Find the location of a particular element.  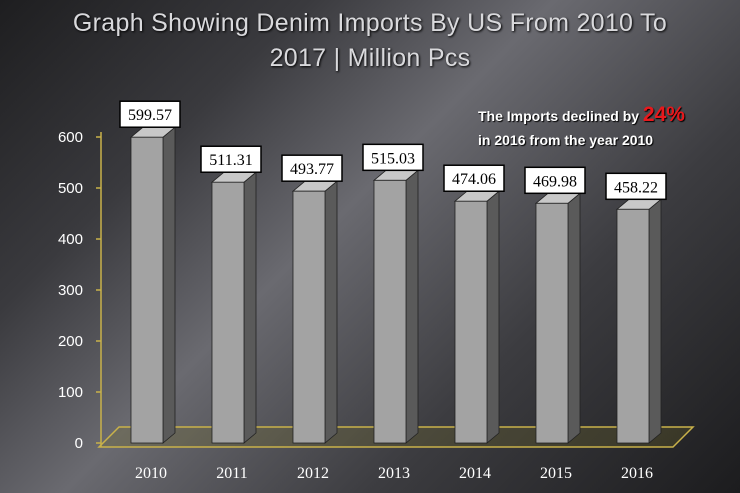

data-label: 493.77 is located at coordinates (312, 169).